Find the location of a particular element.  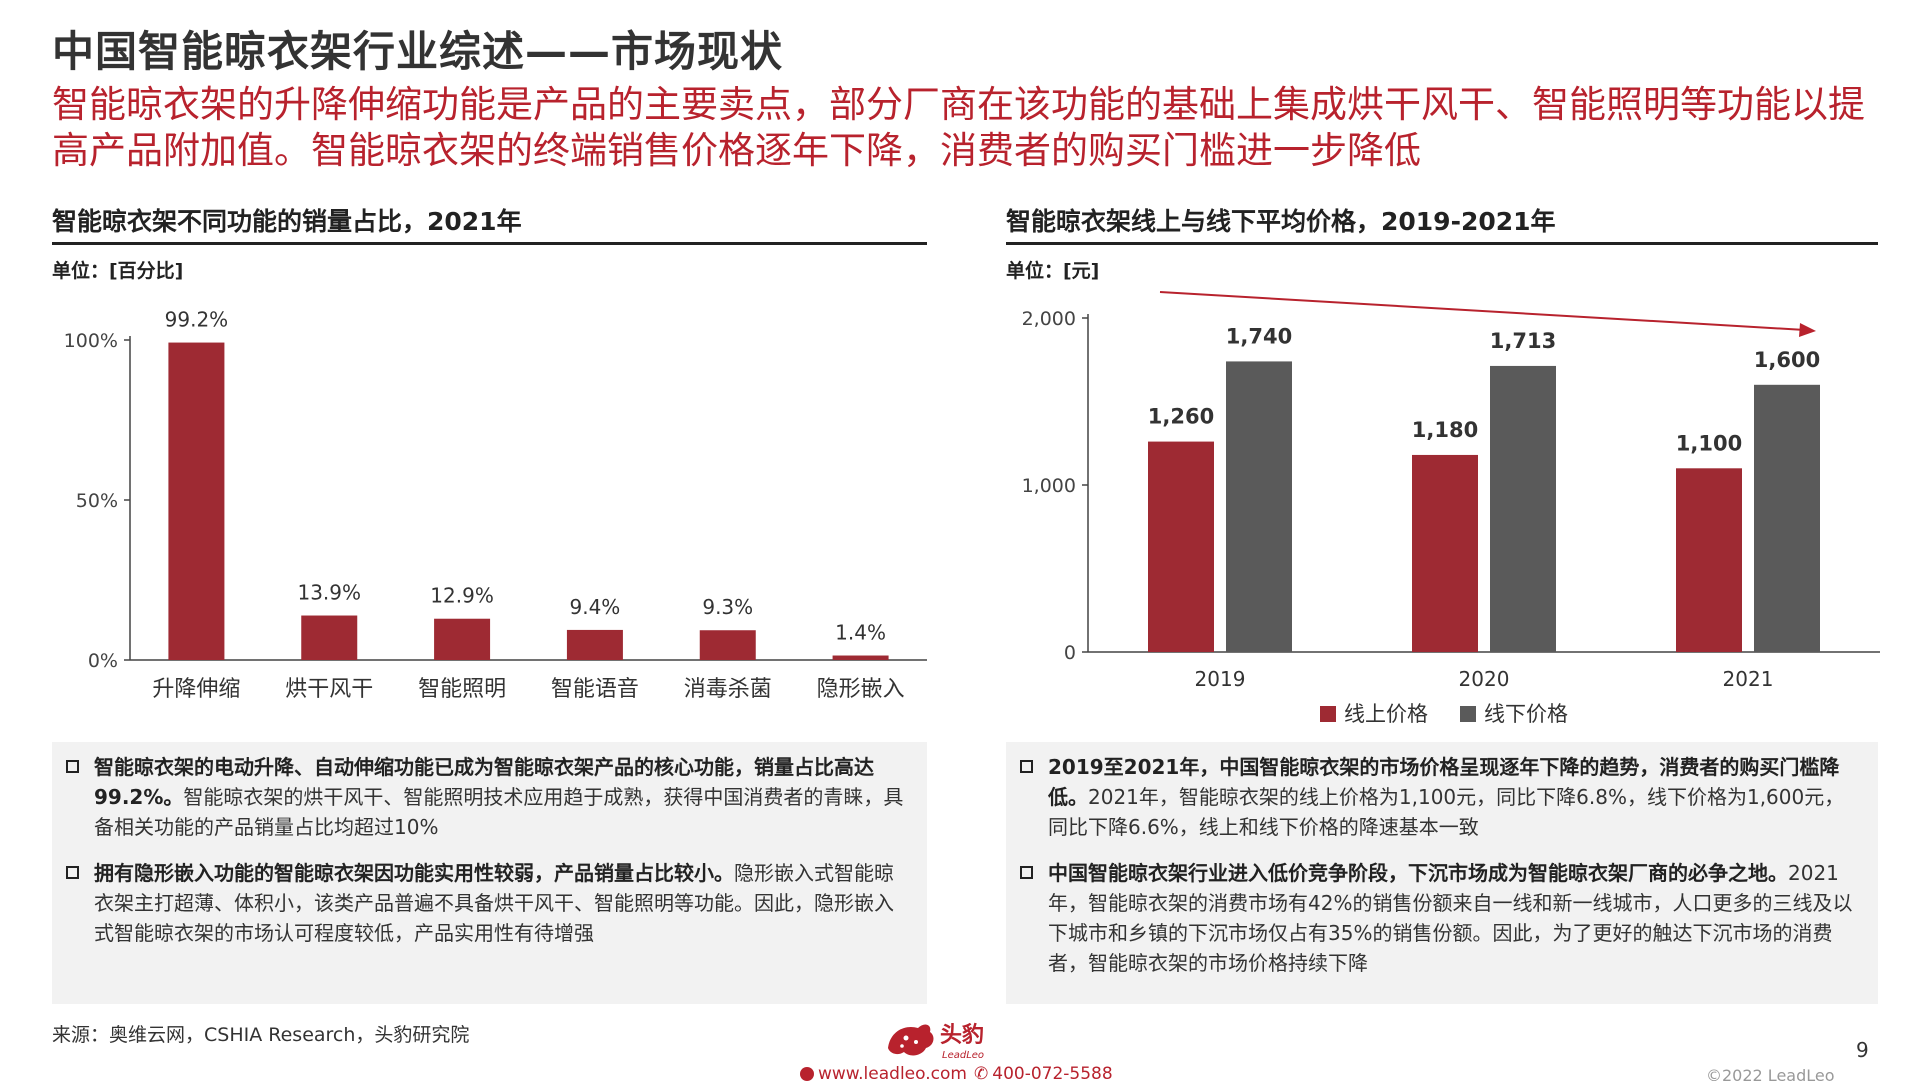

x-tick-label: 2019 is located at coordinates (1220, 679).